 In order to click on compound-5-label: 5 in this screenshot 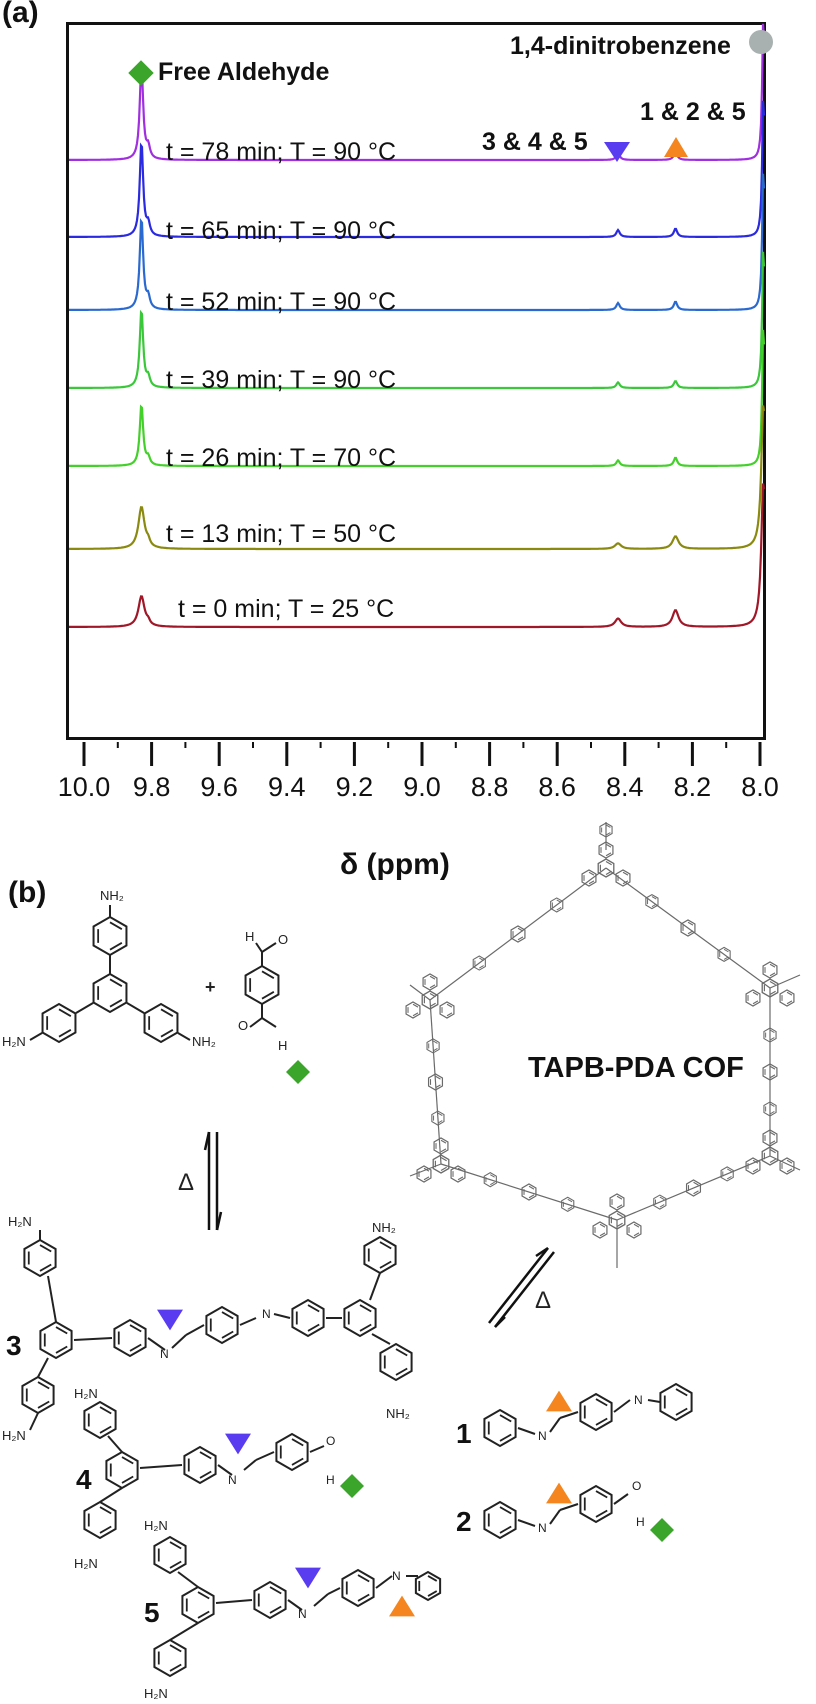, I will do `click(152, 1612)`.